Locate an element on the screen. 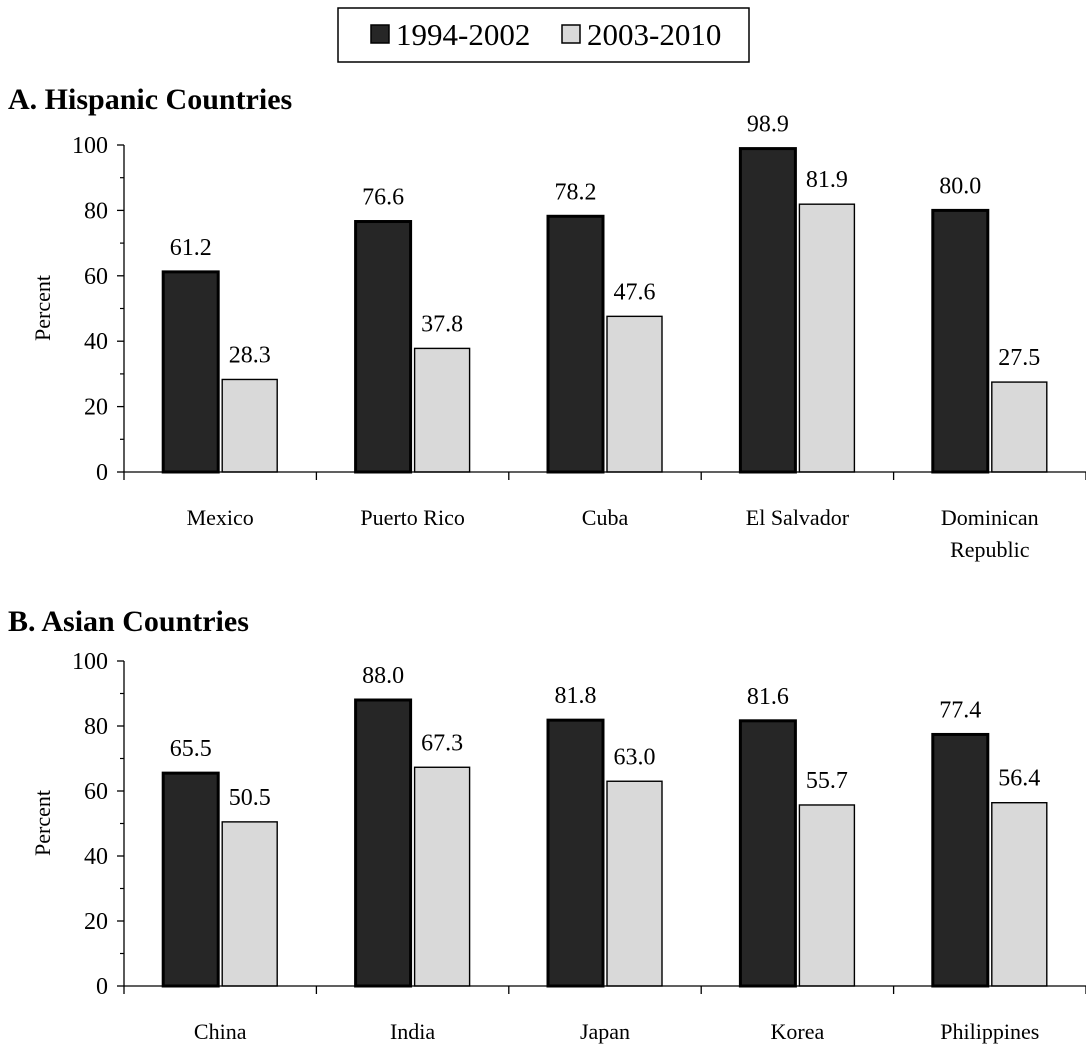 This screenshot has height=1047, width=1086. data-label: 28.3 is located at coordinates (250, 355).